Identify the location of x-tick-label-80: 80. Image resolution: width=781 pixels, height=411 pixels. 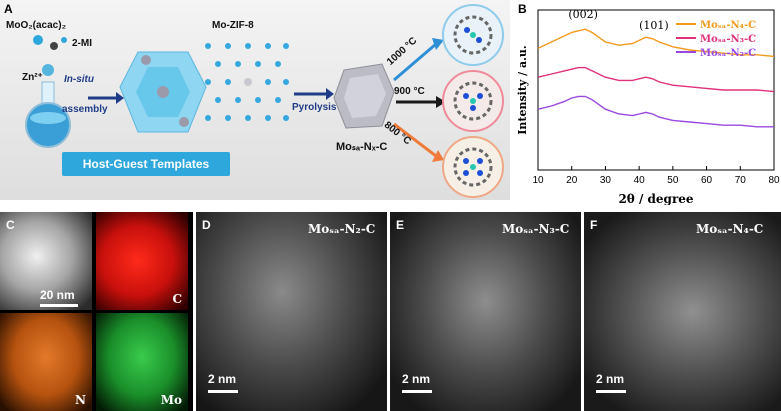
(774, 180).